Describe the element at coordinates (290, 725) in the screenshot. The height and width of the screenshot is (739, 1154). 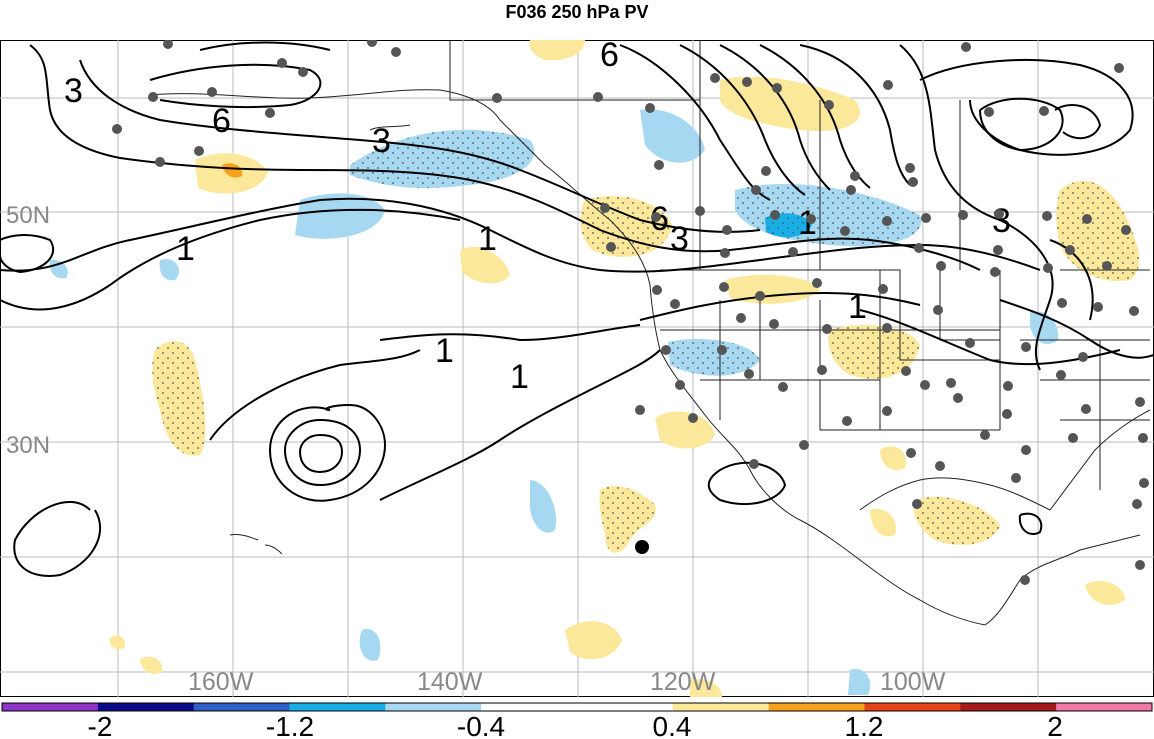
I see `colorbar-tick-label: -1.2` at that location.